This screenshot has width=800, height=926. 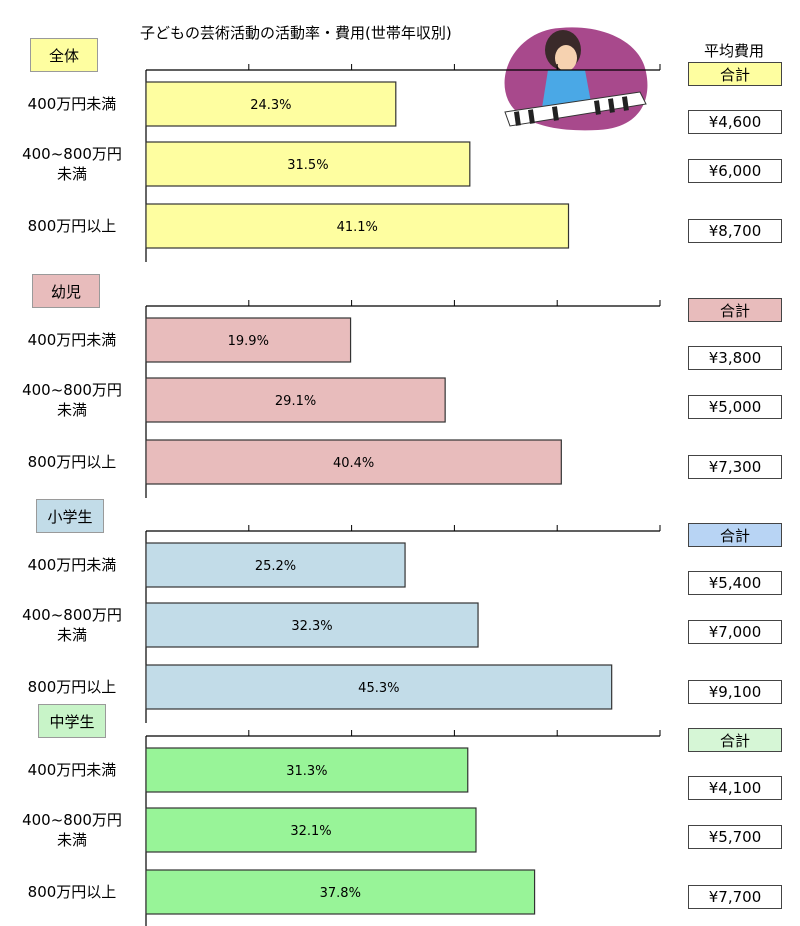 I want to click on cost-box-400-800: ¥5,700, so click(x=735, y=837).